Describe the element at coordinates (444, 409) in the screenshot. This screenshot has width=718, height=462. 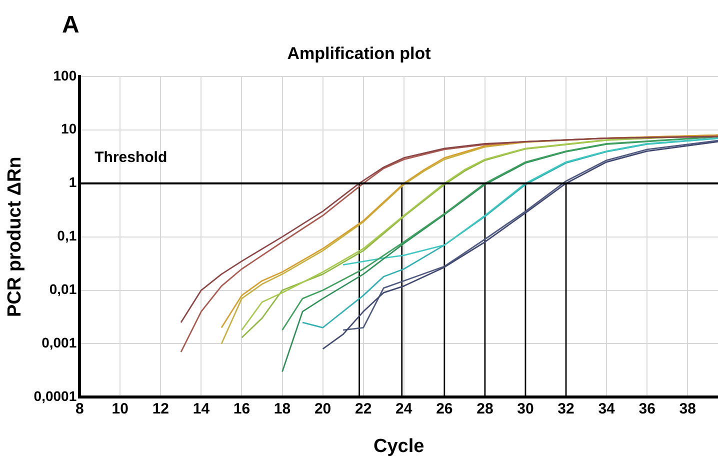
I see `x-tick-label: 26` at that location.